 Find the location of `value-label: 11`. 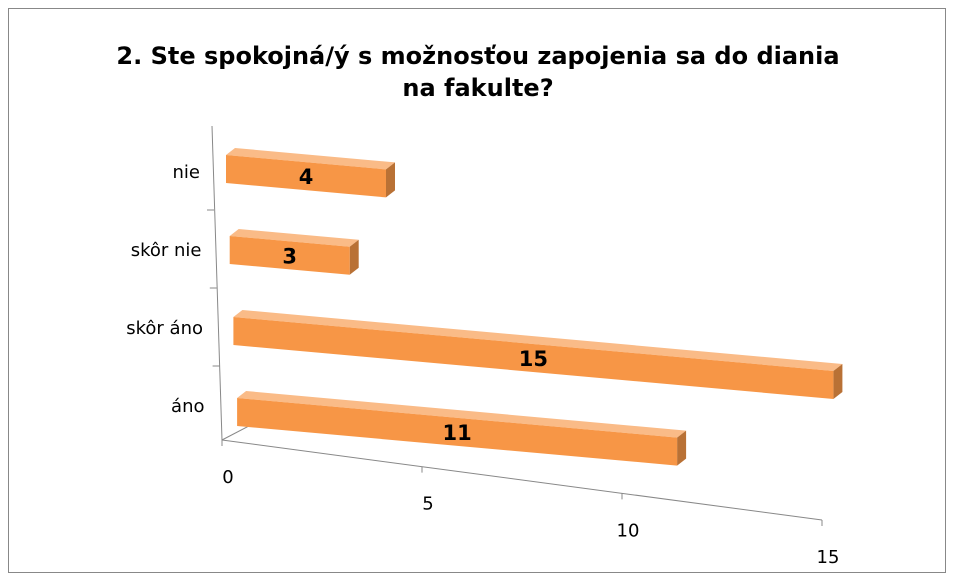

value-label: 11 is located at coordinates (456, 433).